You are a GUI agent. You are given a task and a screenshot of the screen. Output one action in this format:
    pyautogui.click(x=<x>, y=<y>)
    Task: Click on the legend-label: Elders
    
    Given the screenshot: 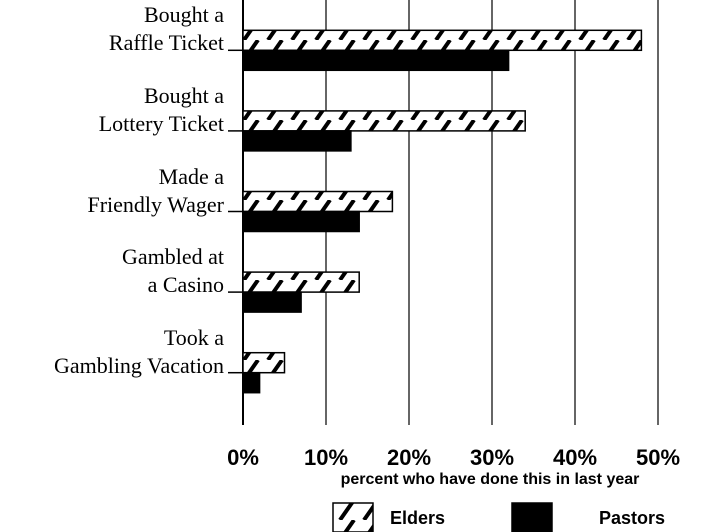 What is the action you would take?
    pyautogui.click(x=417, y=518)
    